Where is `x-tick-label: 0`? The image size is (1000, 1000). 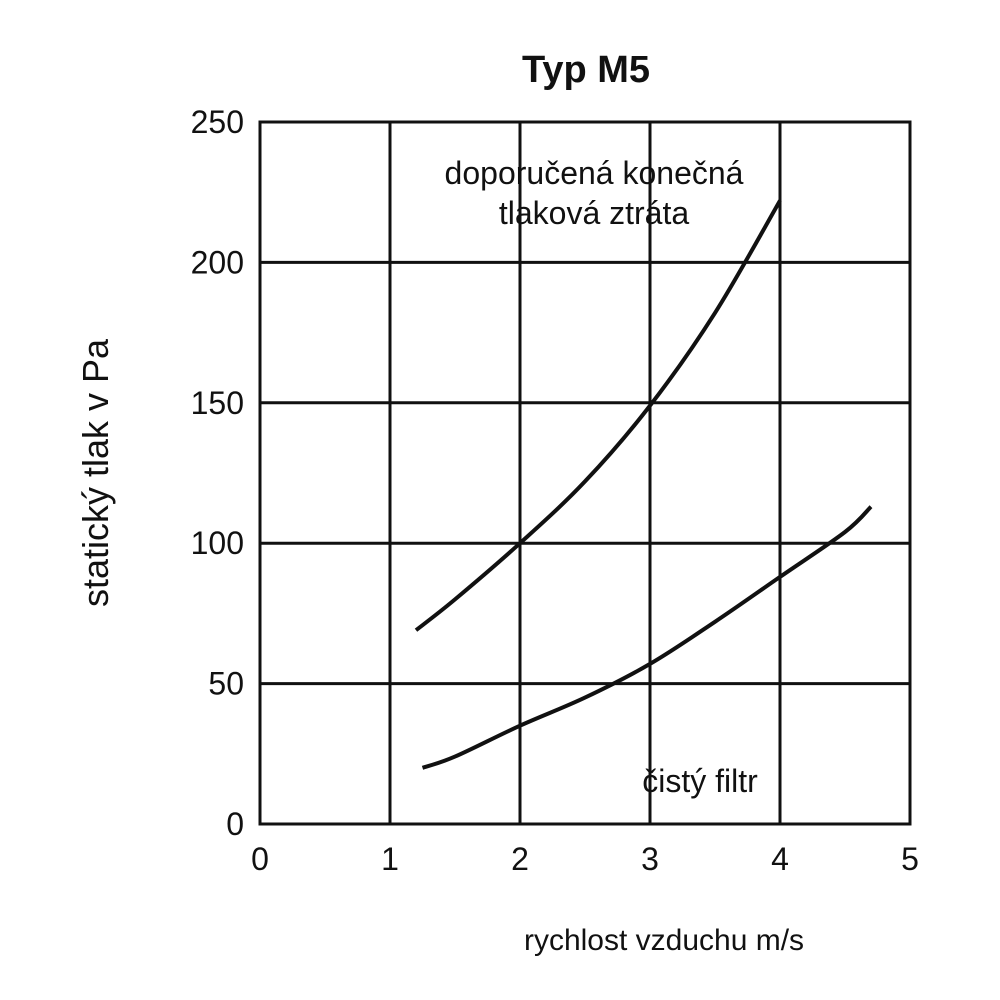
x-tick-label: 0 is located at coordinates (260, 859).